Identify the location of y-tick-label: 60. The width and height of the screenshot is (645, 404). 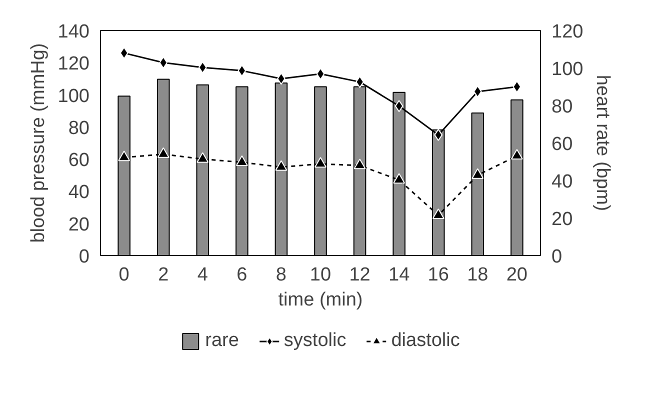
(79, 161).